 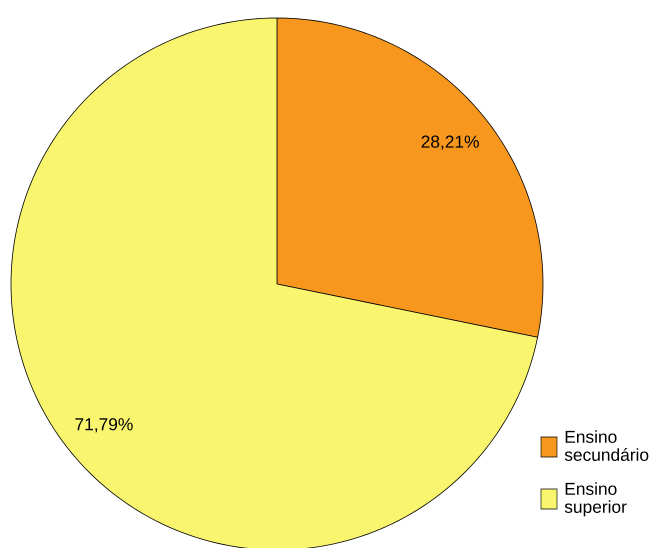 What do you see at coordinates (104, 425) in the screenshot?
I see `data-label: 71,79%` at bounding box center [104, 425].